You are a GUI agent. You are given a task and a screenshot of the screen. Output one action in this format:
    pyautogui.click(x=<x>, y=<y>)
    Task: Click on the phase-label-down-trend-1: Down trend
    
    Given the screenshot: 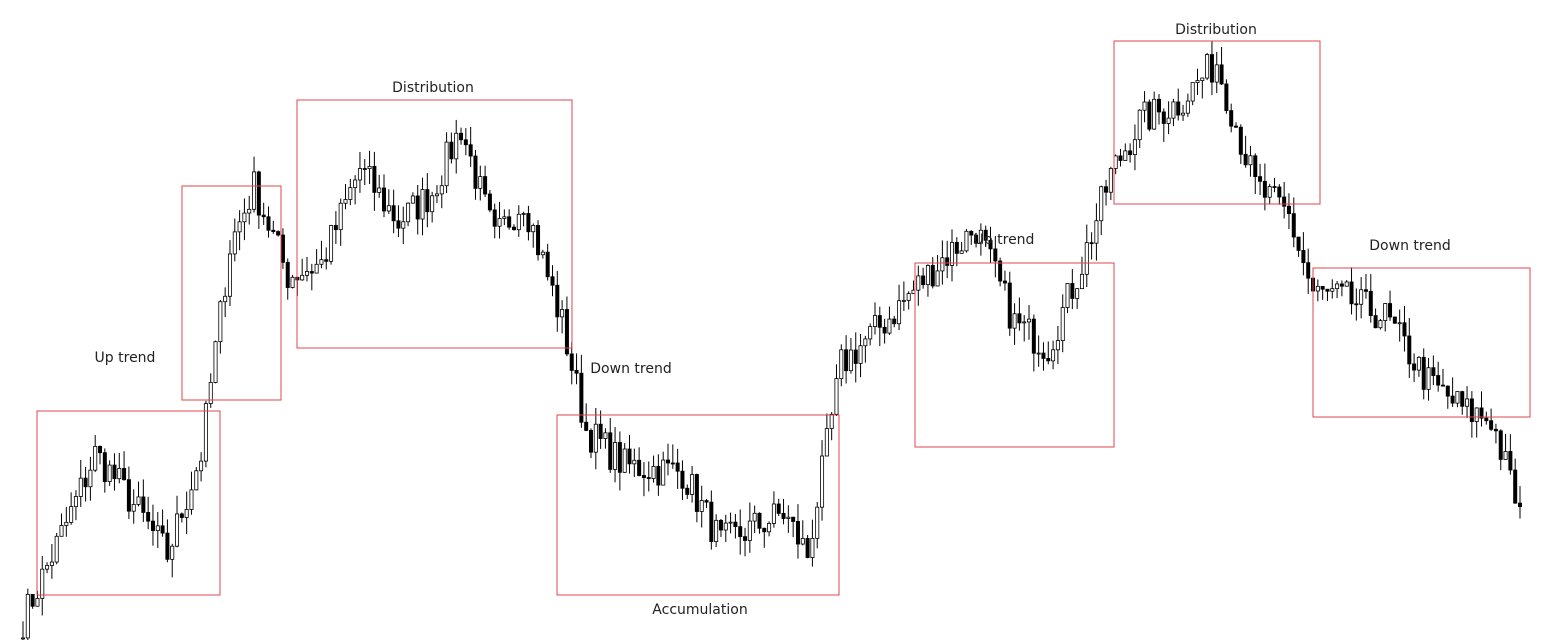 What is the action you would take?
    pyautogui.click(x=630, y=369)
    